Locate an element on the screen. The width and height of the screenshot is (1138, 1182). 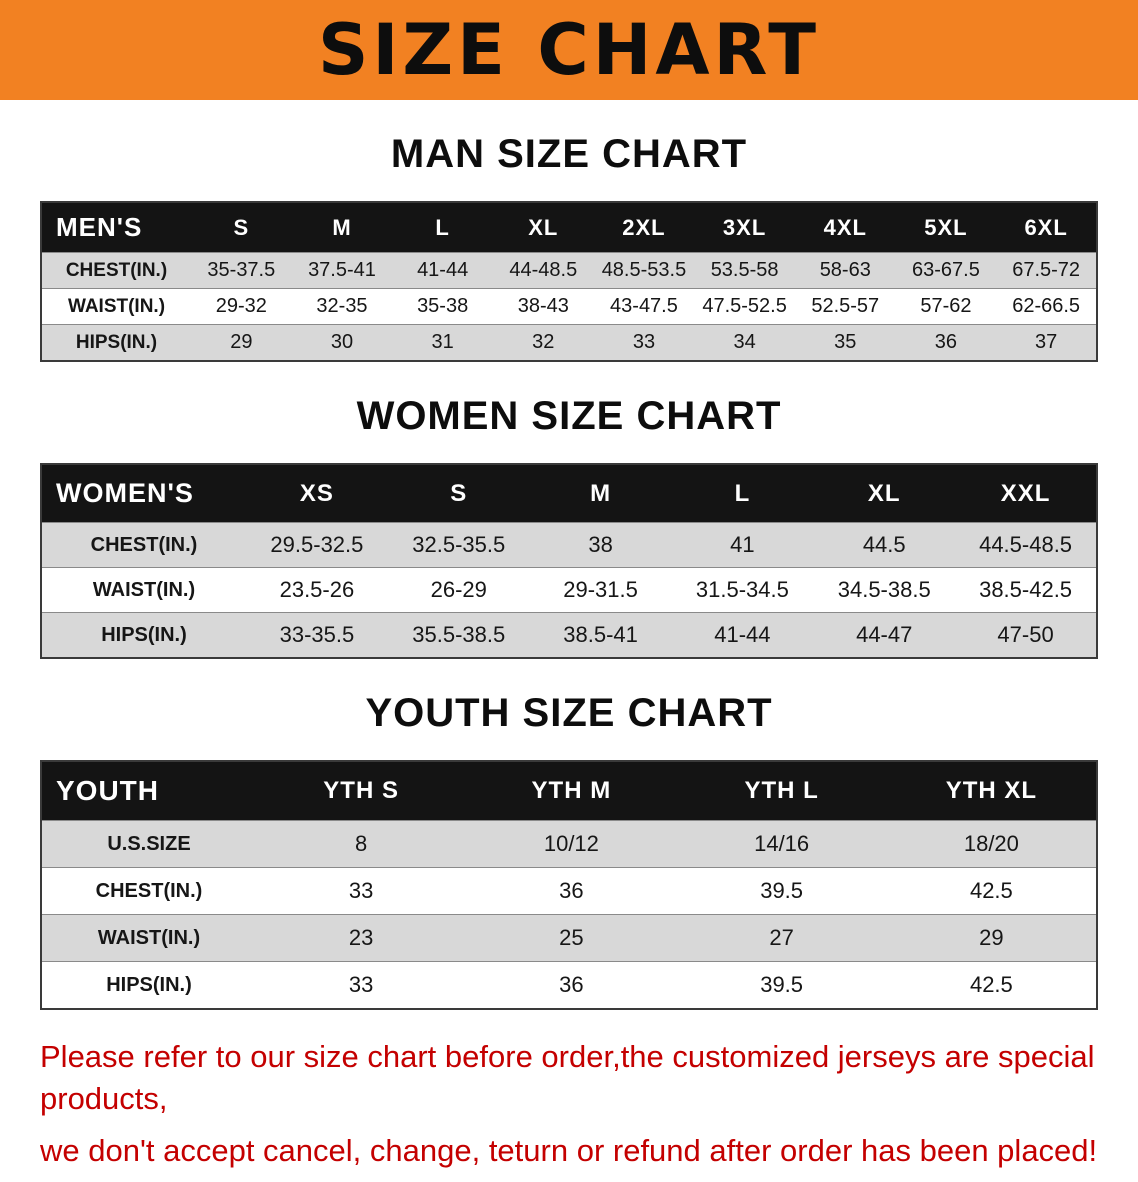
table-cell: 41 is located at coordinates (742, 545).